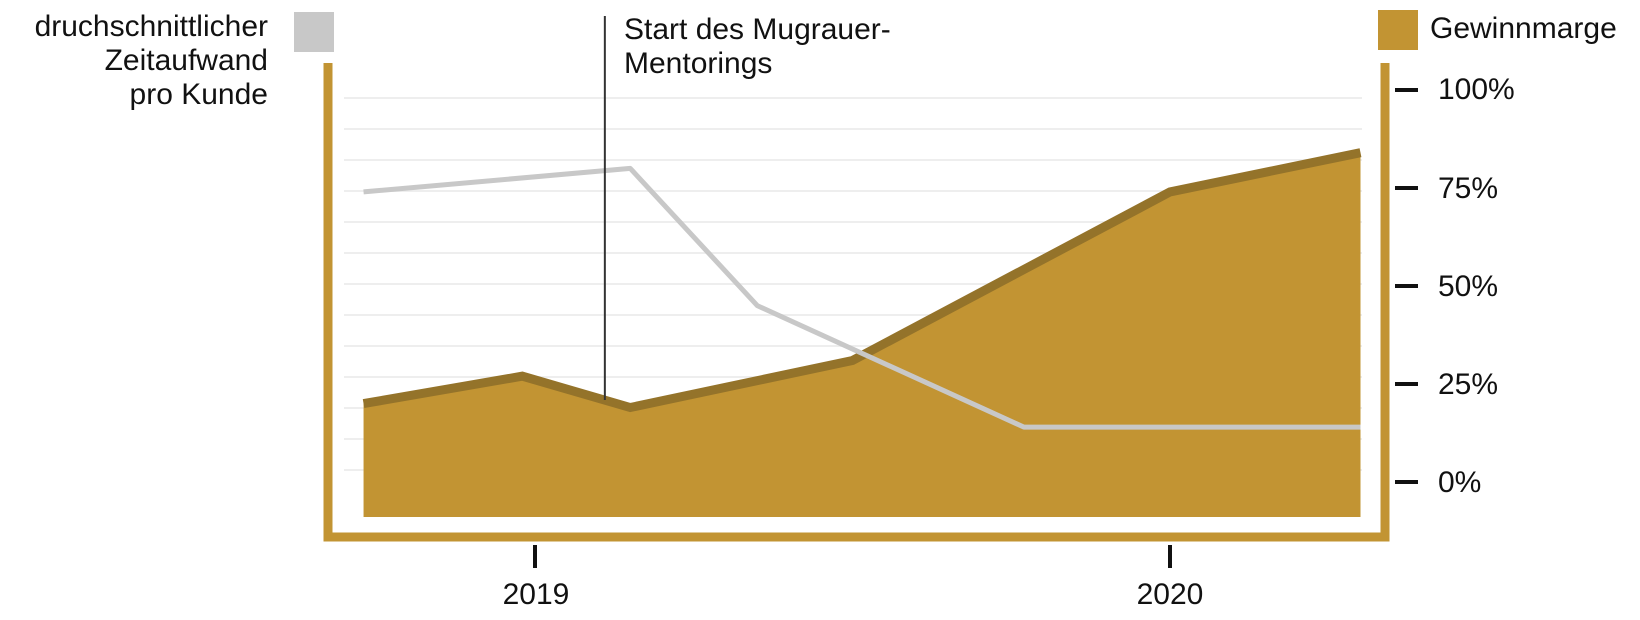 The image size is (1640, 620). Describe the element at coordinates (1170, 594) in the screenshot. I see `x-tick-label-2020: 2020` at that location.